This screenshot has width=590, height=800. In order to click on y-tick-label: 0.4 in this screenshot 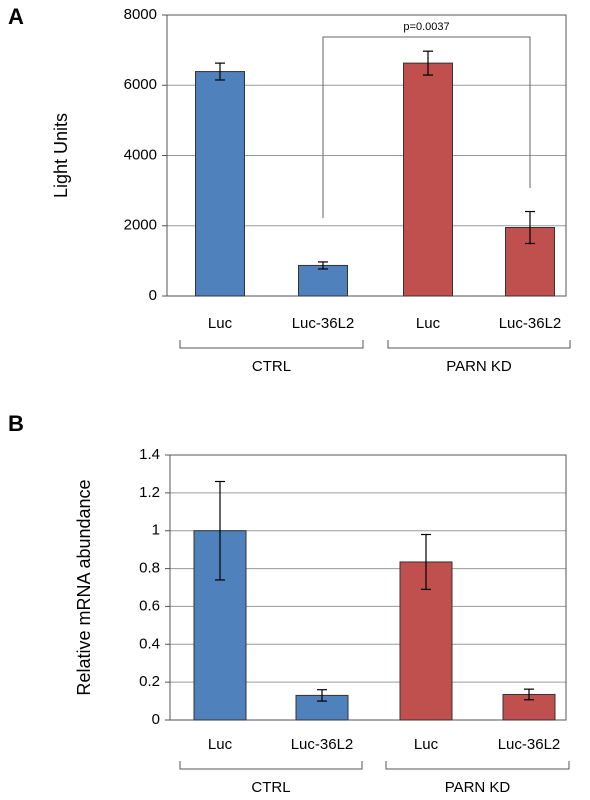, I will do `click(149, 643)`.